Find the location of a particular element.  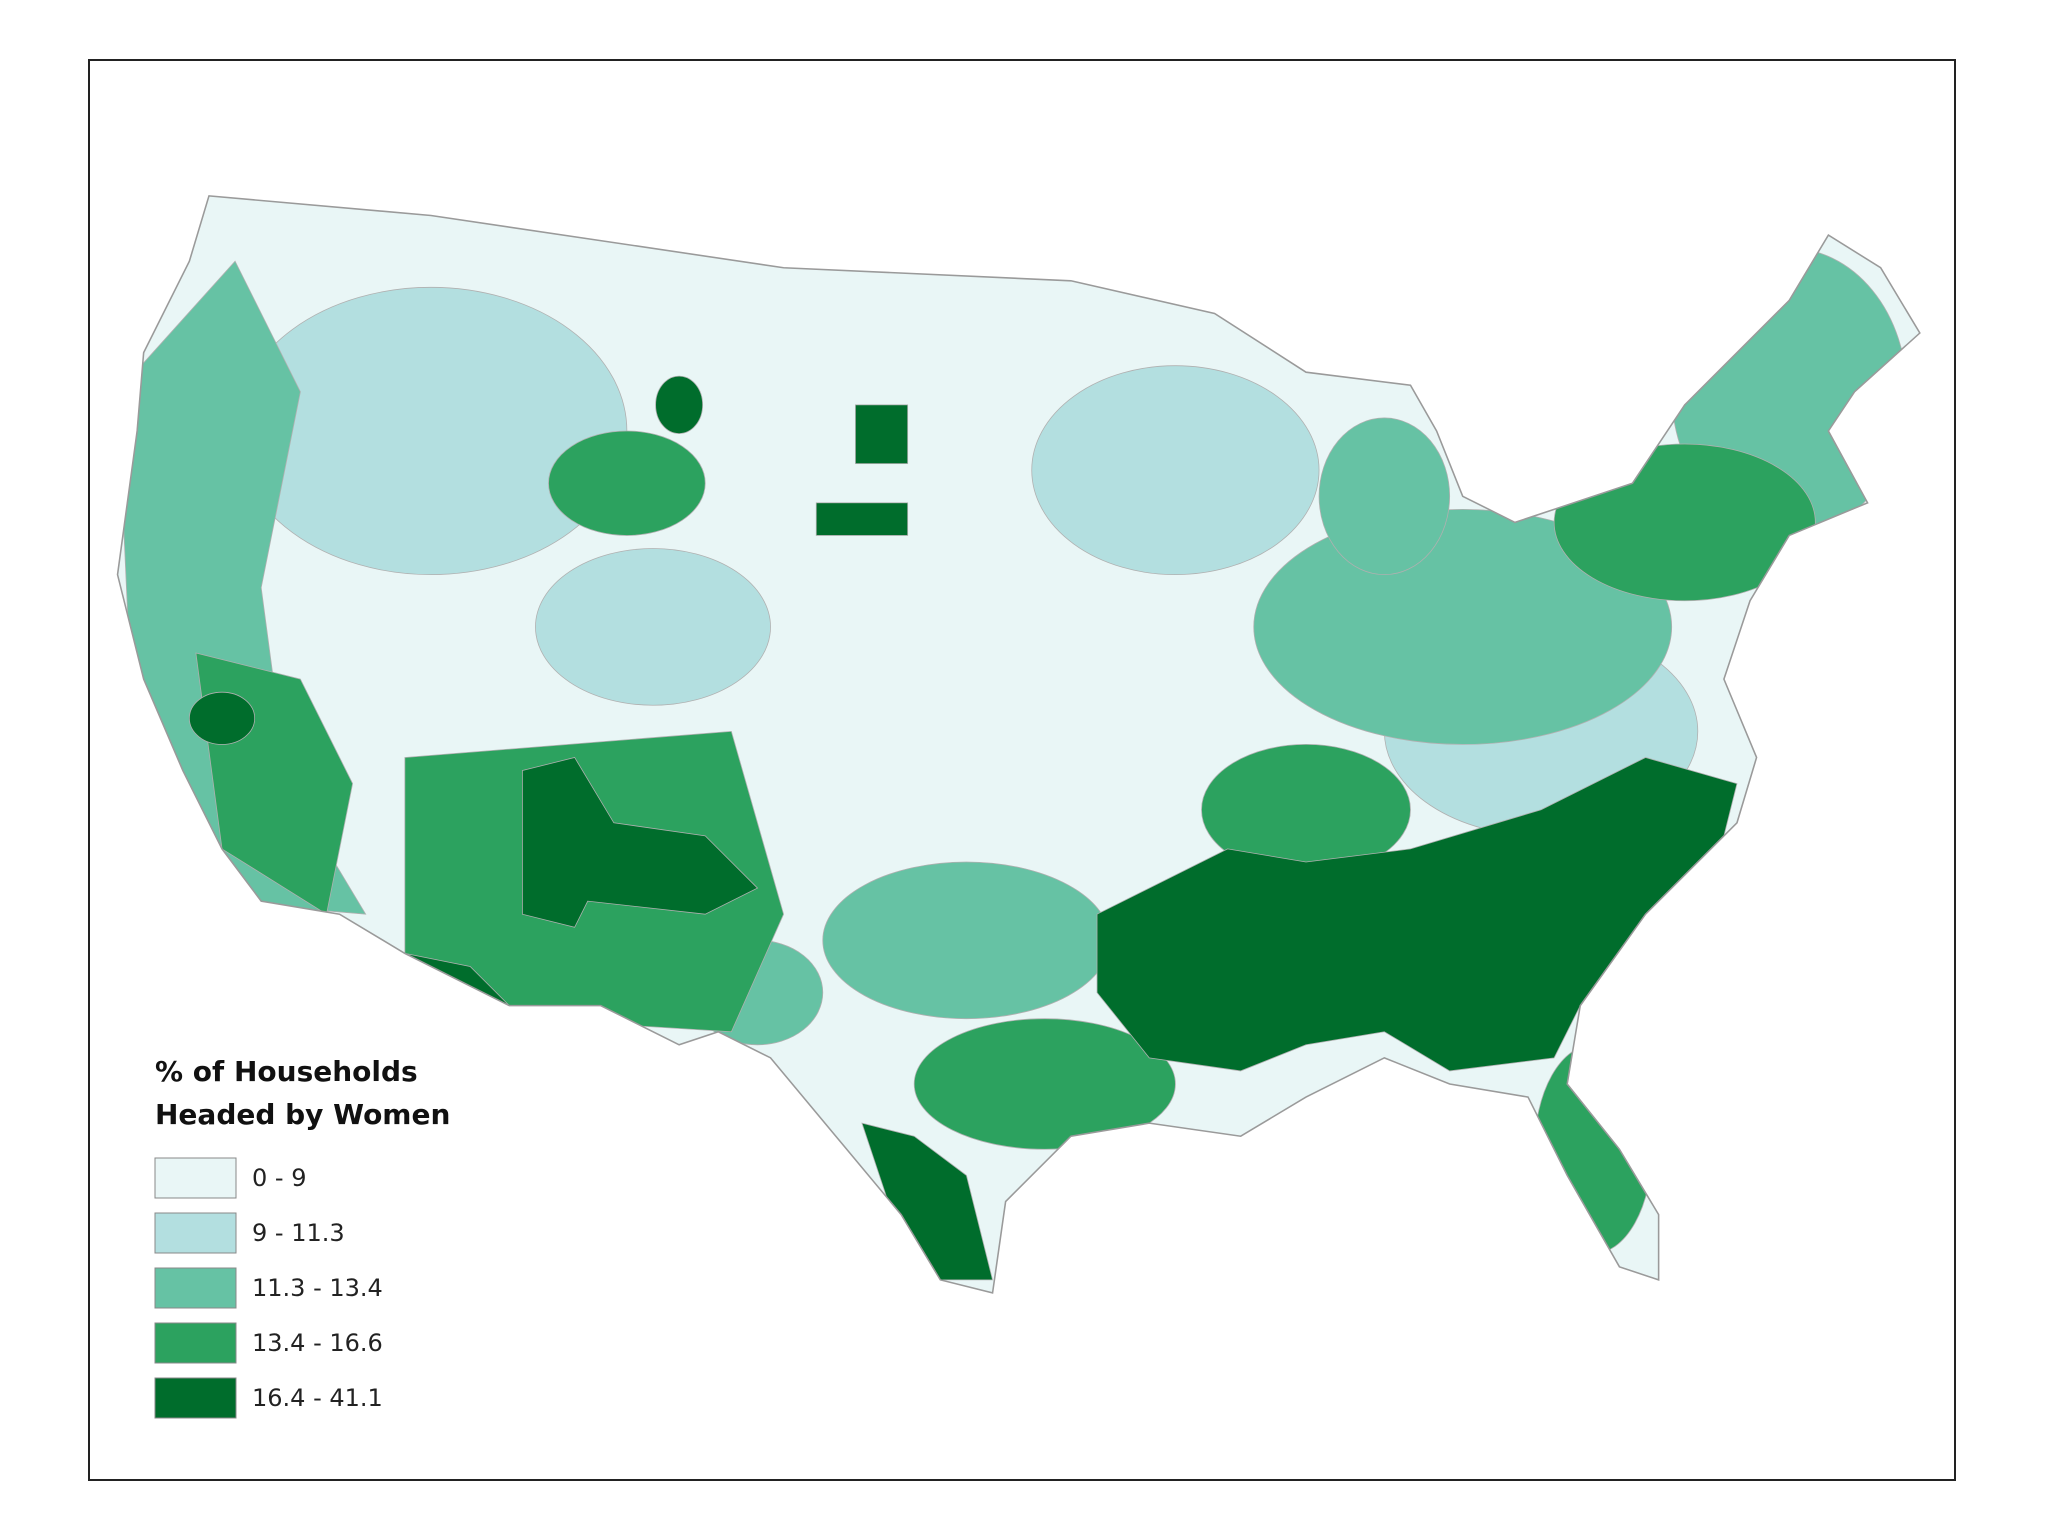

legend-label: 16.4 - 41.1 is located at coordinates (317, 1398).